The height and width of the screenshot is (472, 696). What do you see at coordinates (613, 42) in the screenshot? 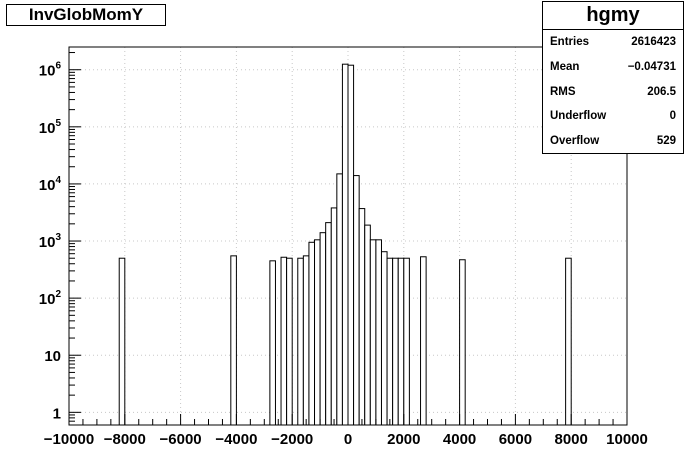
I see `stats-row-entries: Entries 2616423` at bounding box center [613, 42].